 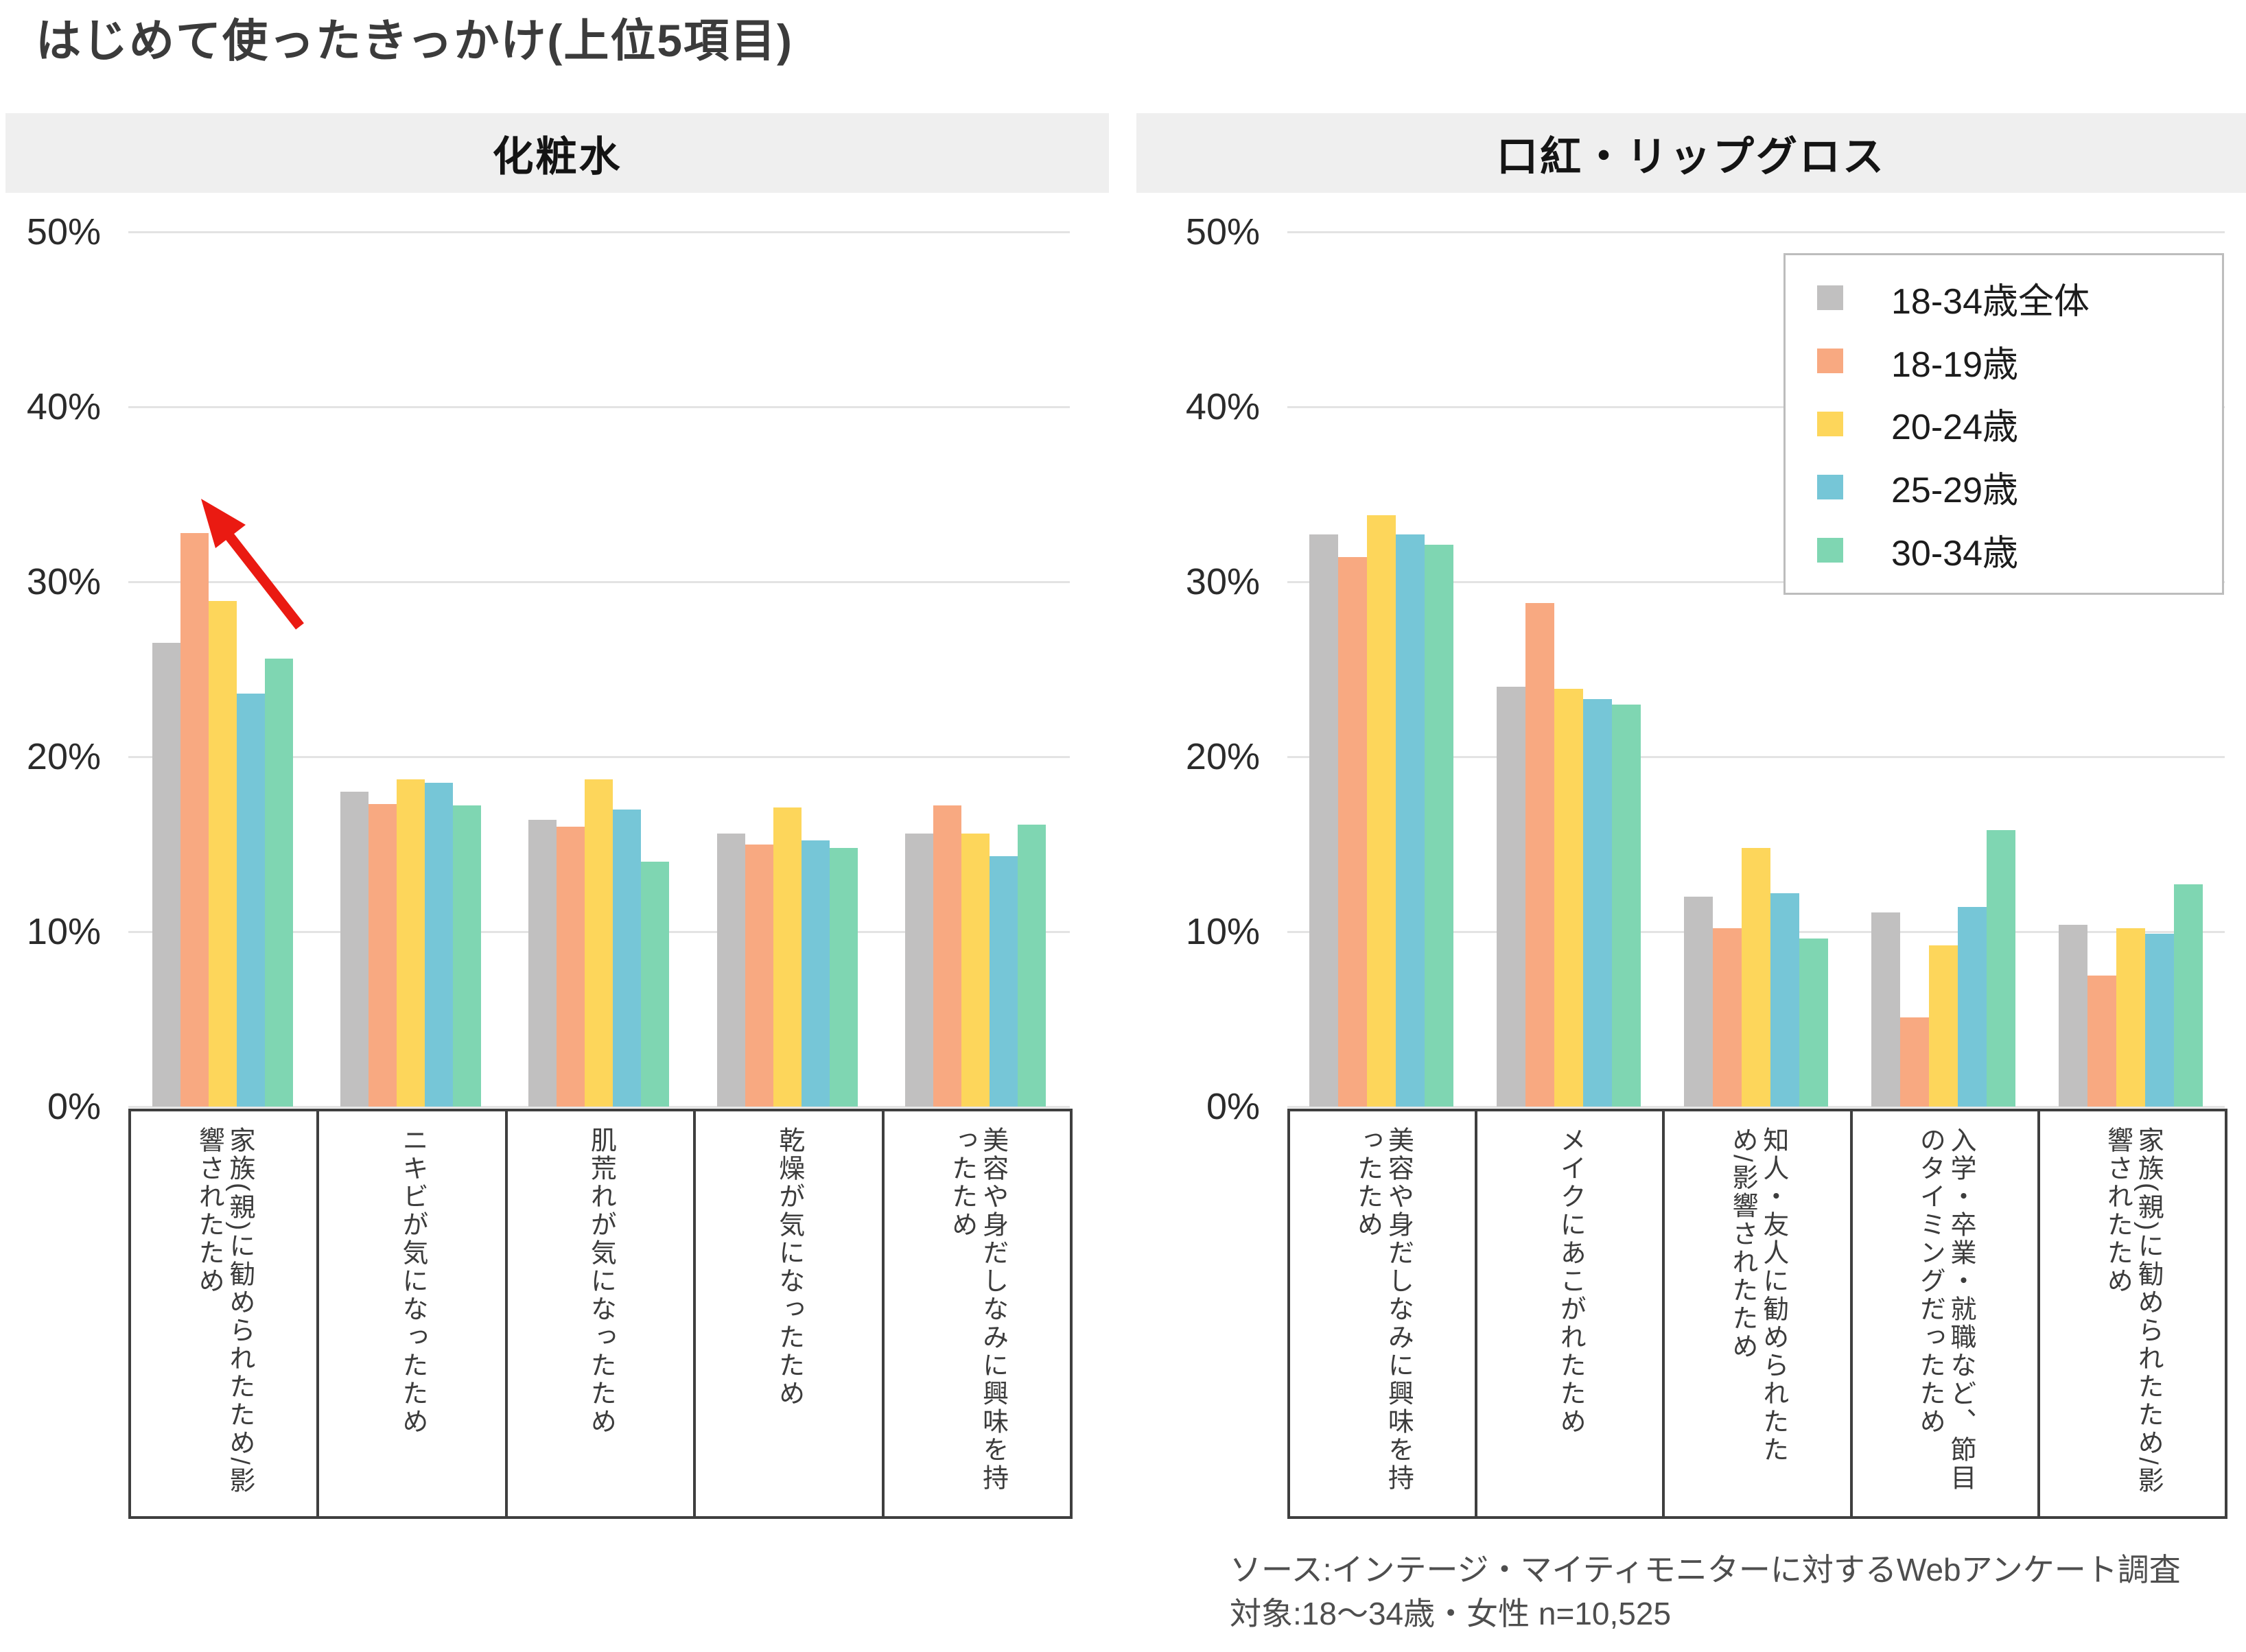 What do you see at coordinates (1954, 428) in the screenshot?
I see `legend-label: 20-24歳` at bounding box center [1954, 428].